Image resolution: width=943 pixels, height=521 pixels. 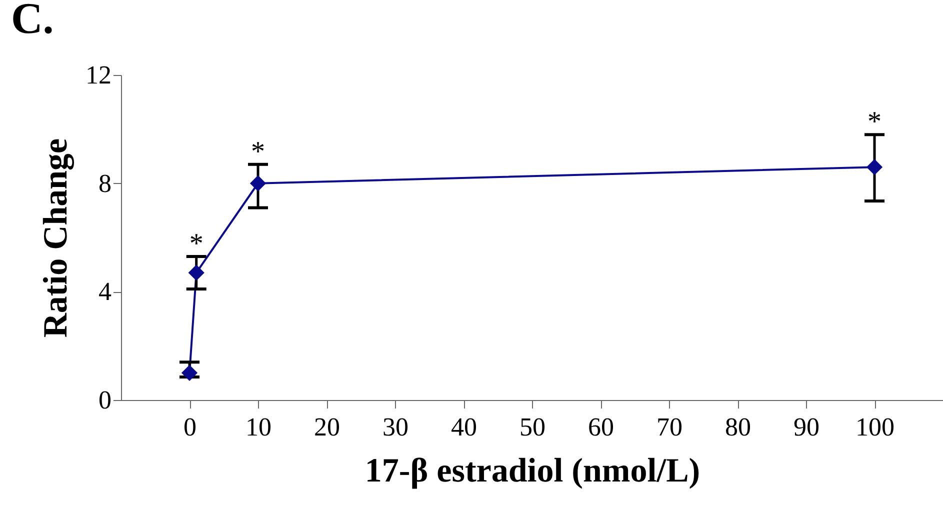 What do you see at coordinates (190, 427) in the screenshot?
I see `x-tick-label: 0` at bounding box center [190, 427].